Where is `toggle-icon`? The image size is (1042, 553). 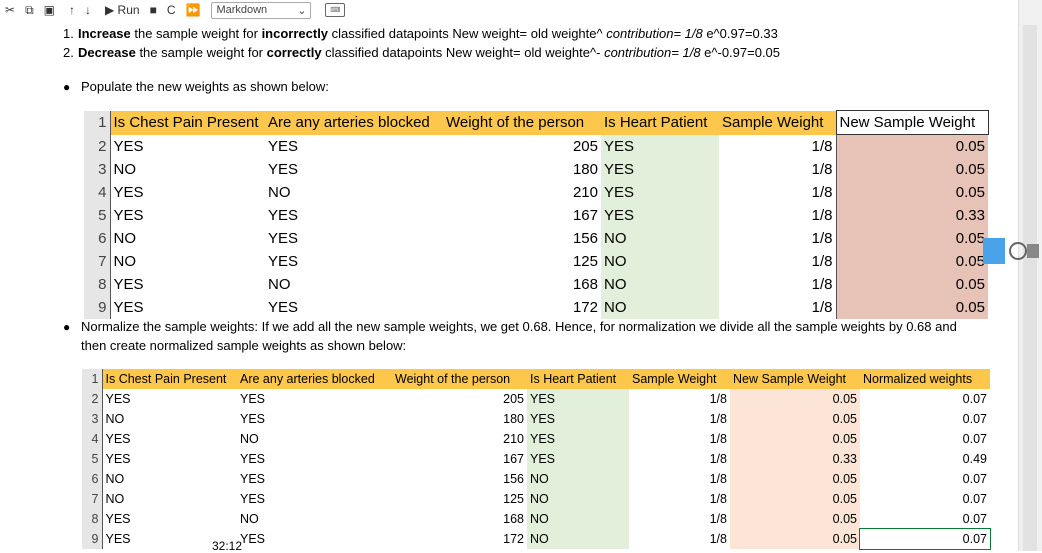 toggle-icon is located at coordinates (1024, 251).